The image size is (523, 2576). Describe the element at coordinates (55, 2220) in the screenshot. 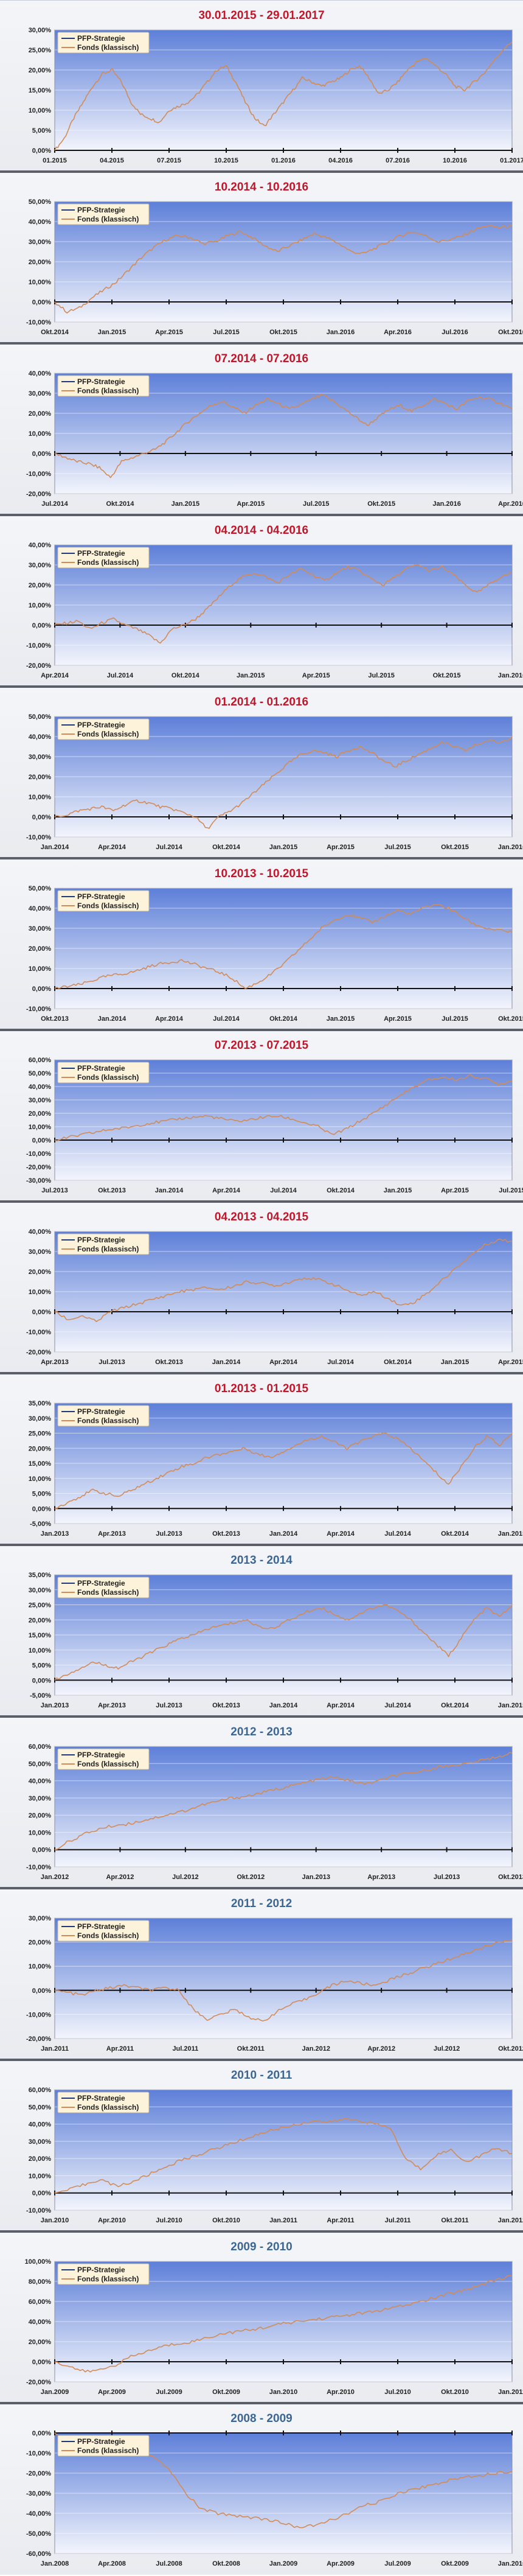

I see `x-tick-label: Jan.2010` at that location.